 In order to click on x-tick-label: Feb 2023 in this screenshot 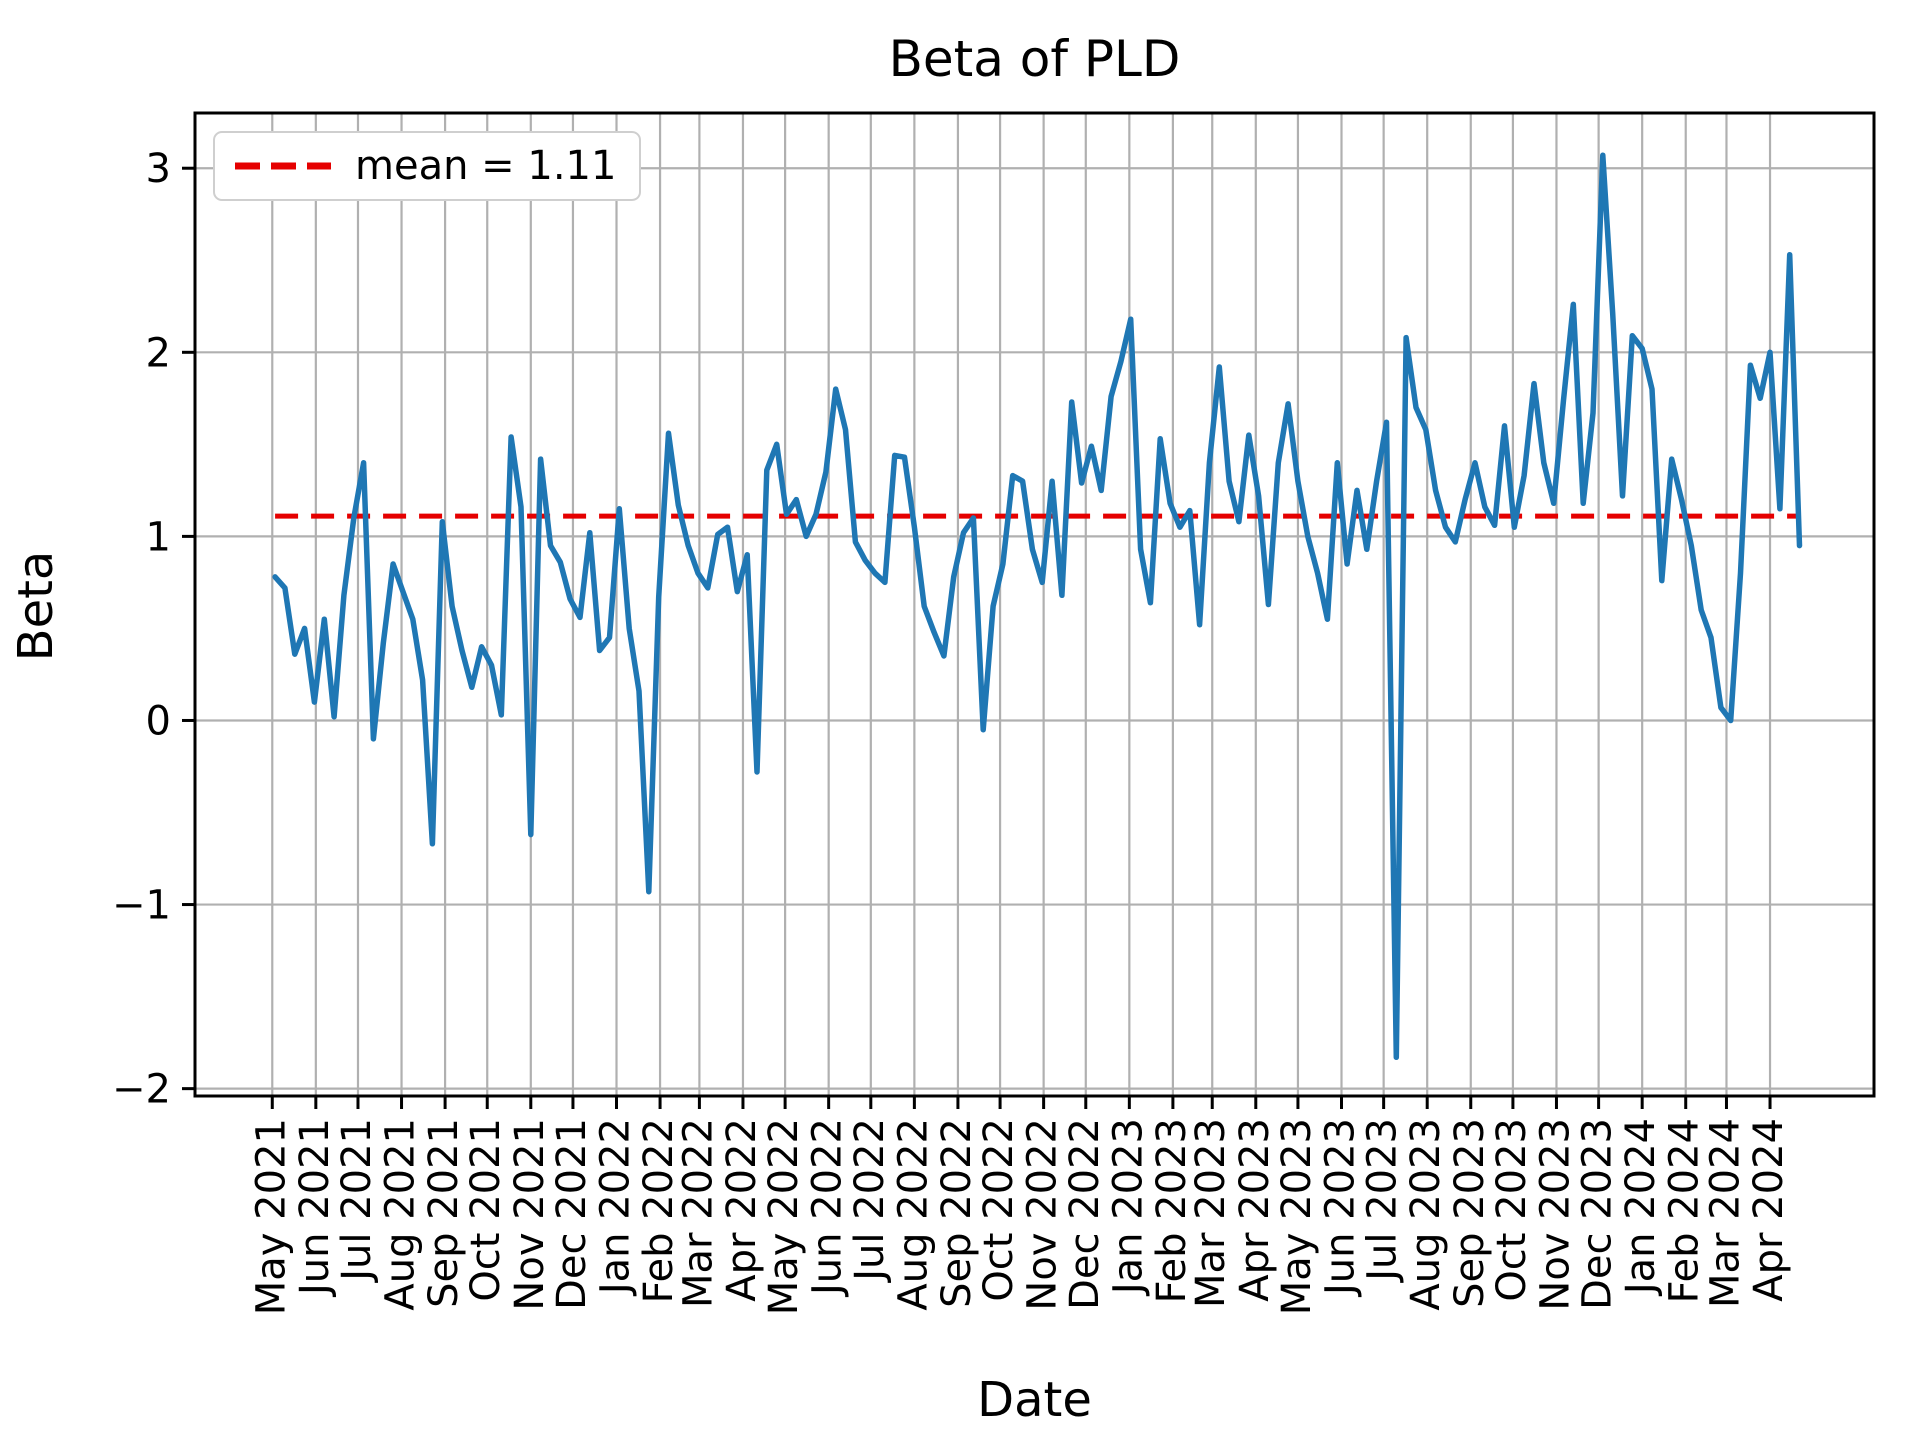, I will do `click(1172, 1210)`.